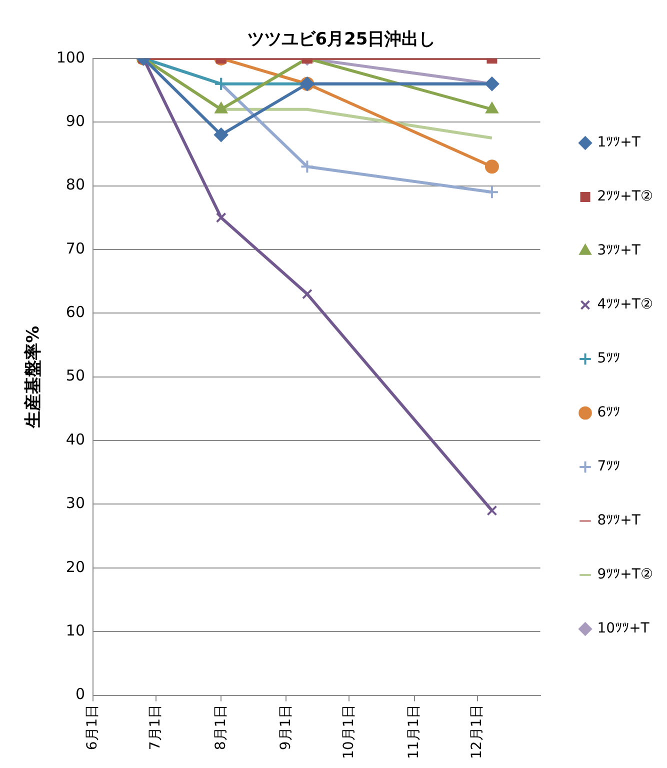 The image size is (667, 768). Describe the element at coordinates (71, 57) in the screenshot. I see `y-tick-label: 100` at that location.